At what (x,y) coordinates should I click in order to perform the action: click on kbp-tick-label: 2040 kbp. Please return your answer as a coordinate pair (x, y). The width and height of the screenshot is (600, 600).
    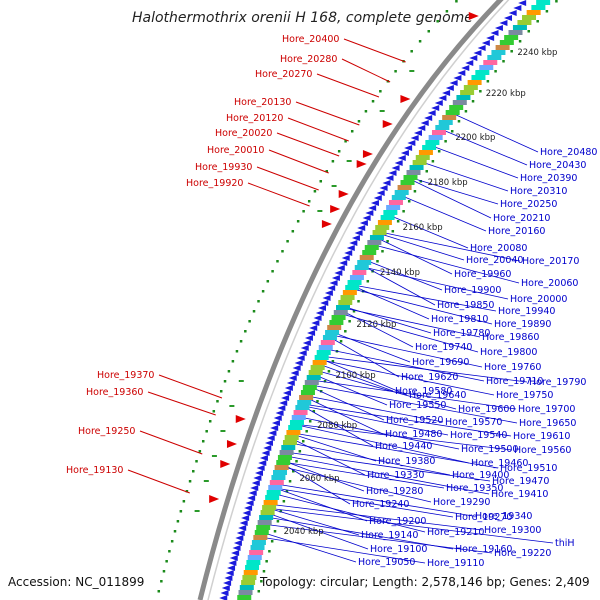
    Looking at the image, I should click on (304, 532).